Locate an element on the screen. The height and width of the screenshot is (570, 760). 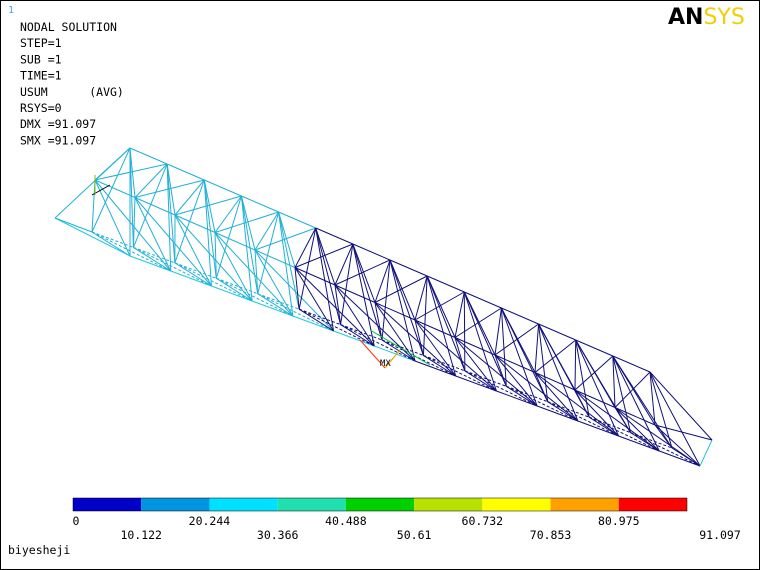
info-line: TIME=1 is located at coordinates (41, 76).